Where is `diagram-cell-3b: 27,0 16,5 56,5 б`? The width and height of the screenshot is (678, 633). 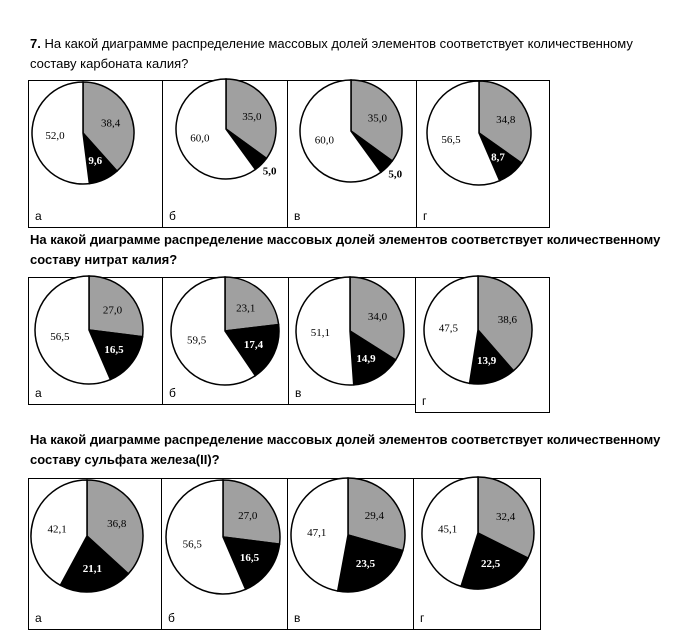 diagram-cell-3b: 27,0 16,5 56,5 б is located at coordinates (224, 554).